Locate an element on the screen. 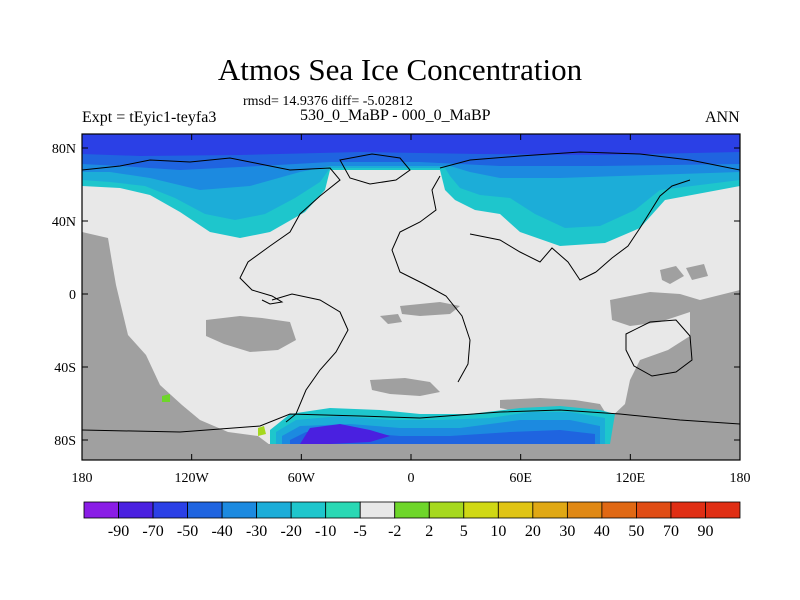 This screenshot has height=600, width=800. coast-south-america is located at coordinates (310, 358).